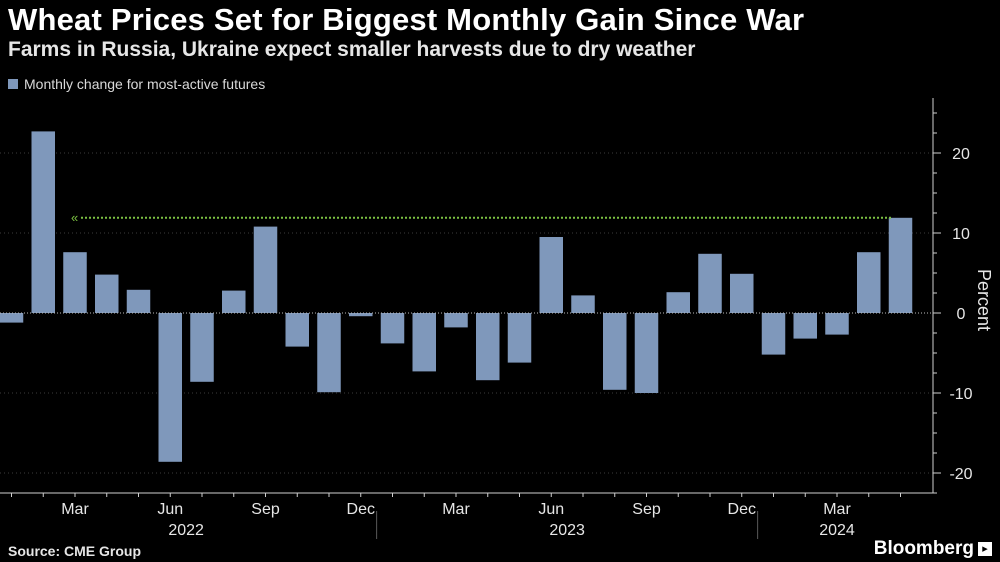 The width and height of the screenshot is (1000, 562). I want to click on bloomberg-logo: Bloomberg ▸, so click(933, 549).